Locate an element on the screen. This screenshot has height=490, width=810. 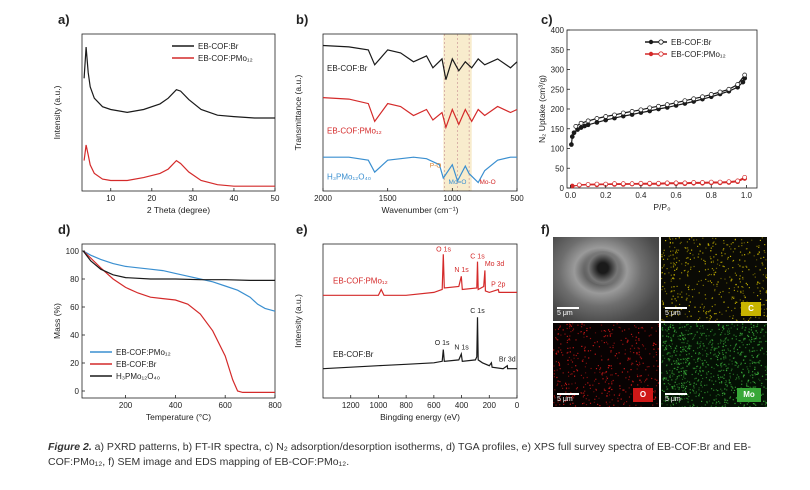
y-axis-label: Intensity (a.u.) is located at coordinates (299, 321).